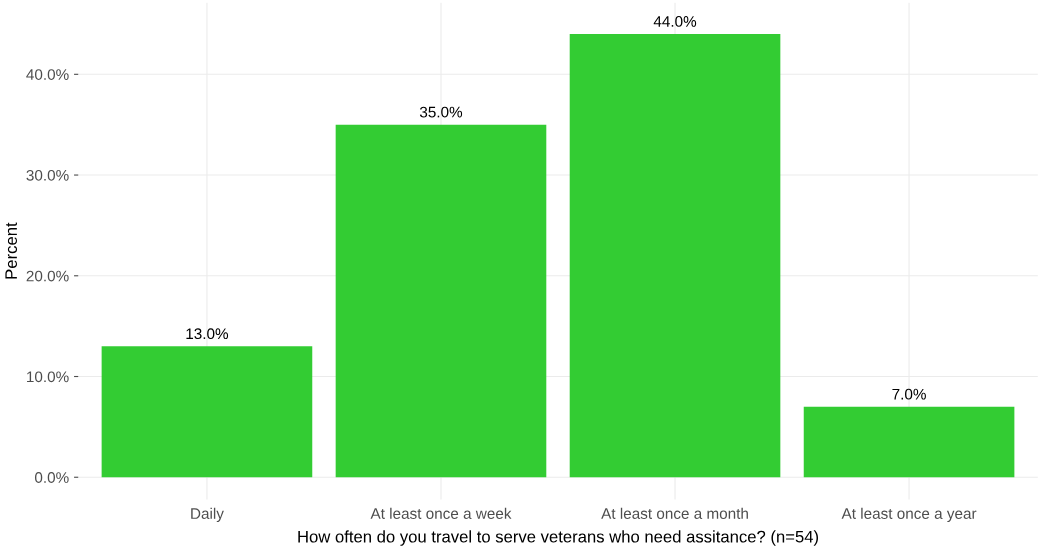 Image resolution: width=1043 pixels, height=558 pixels. Describe the element at coordinates (441, 513) in the screenshot. I see `x-tick-label: At least once a week` at that location.